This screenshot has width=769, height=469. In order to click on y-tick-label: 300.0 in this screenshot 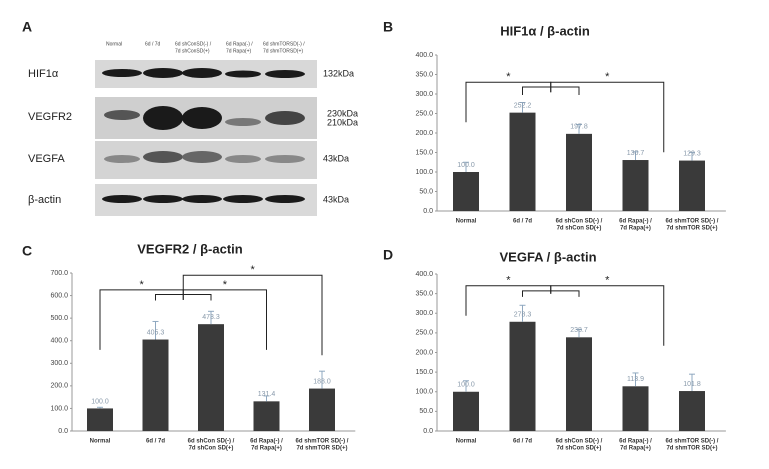, I will do `click(424, 94)`.